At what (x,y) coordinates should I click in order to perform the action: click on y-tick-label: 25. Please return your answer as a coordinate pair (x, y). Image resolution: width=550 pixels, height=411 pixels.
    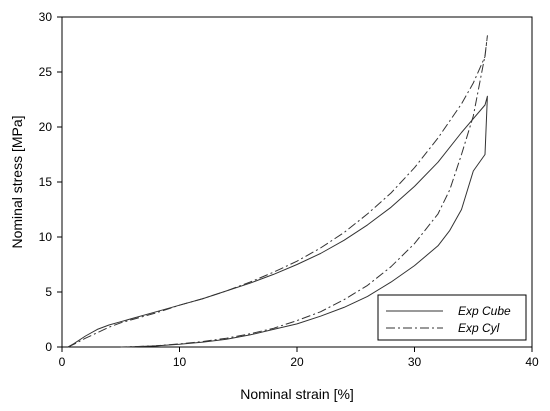
    Looking at the image, I should click on (46, 72).